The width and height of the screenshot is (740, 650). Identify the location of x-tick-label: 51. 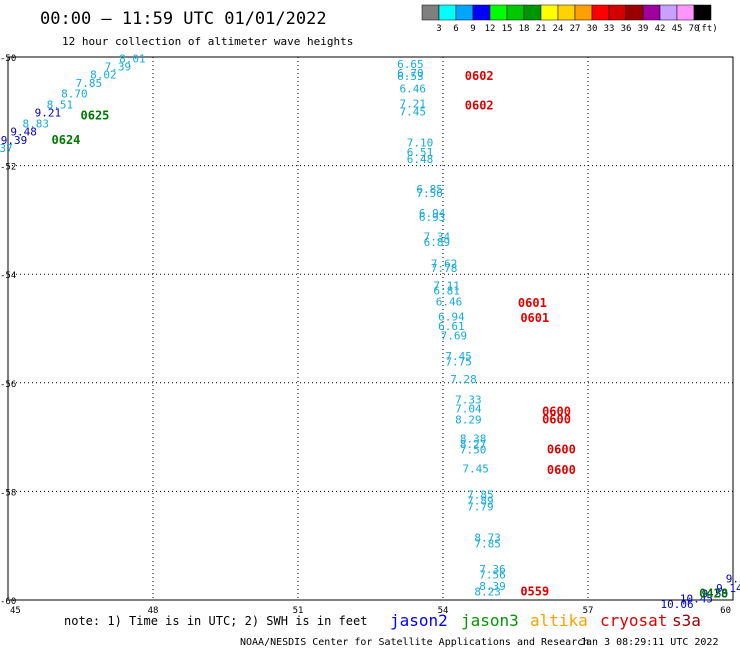
(298, 611).